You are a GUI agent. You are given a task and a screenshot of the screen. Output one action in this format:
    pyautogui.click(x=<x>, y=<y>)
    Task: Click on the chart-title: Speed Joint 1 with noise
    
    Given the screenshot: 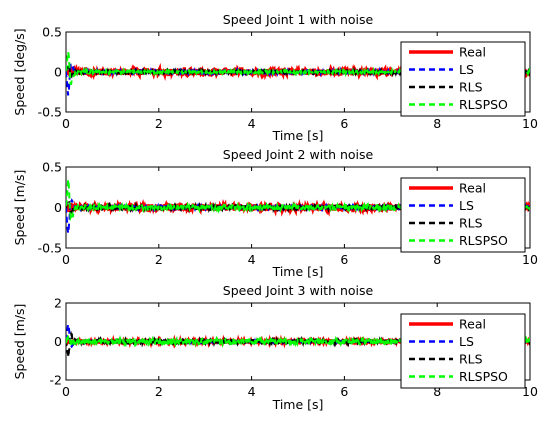 What is the action you would take?
    pyautogui.click(x=298, y=19)
    